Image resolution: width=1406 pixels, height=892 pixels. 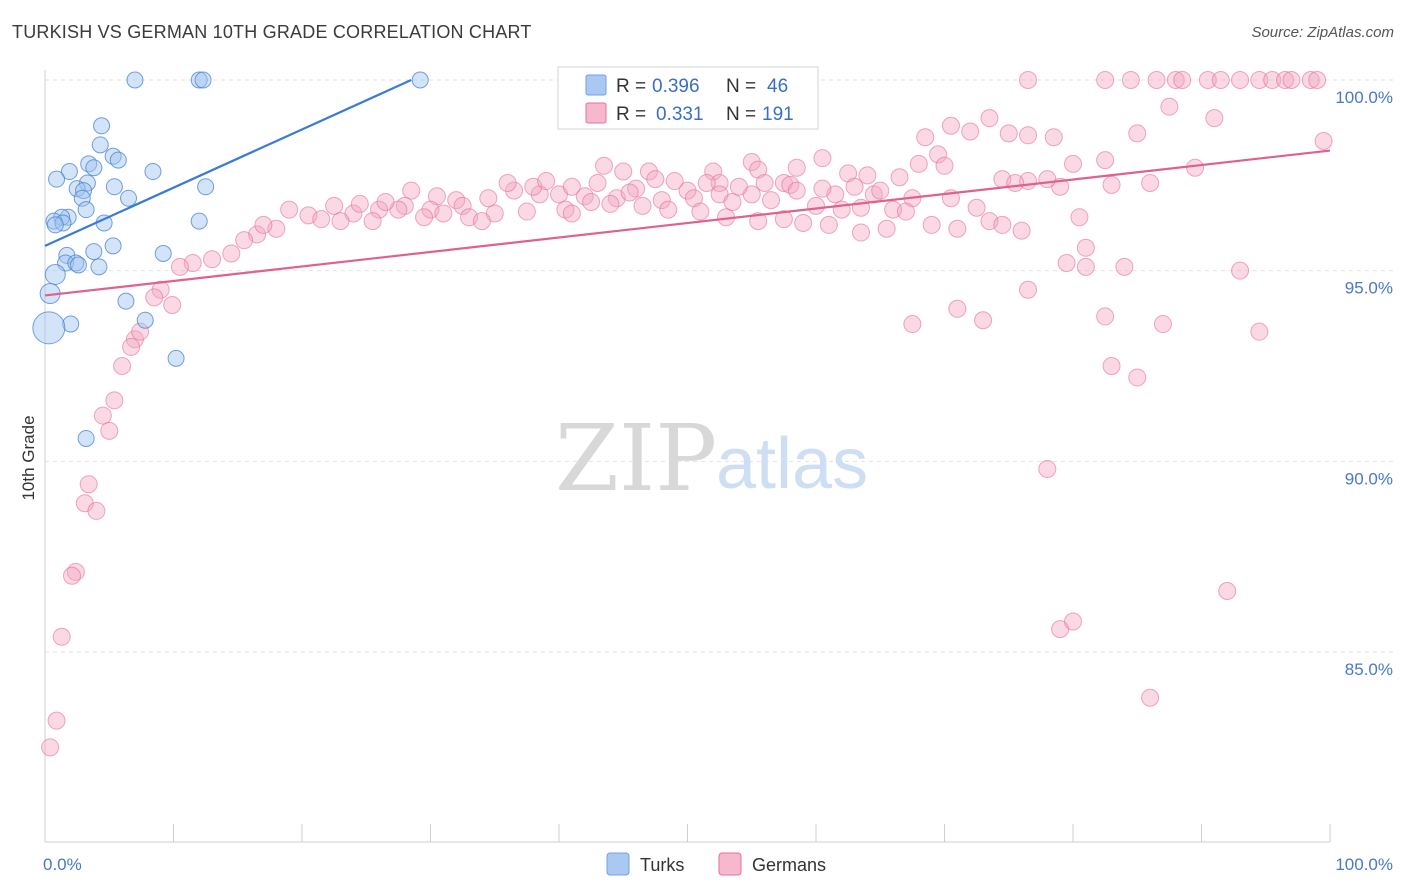 I want to click on germans-n-label: N =, so click(x=741, y=114).